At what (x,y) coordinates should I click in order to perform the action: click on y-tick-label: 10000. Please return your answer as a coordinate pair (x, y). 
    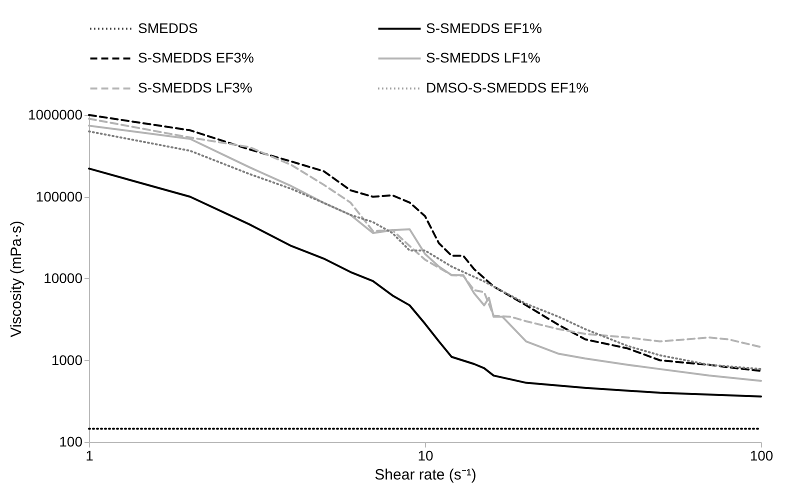
    Looking at the image, I should click on (63, 278).